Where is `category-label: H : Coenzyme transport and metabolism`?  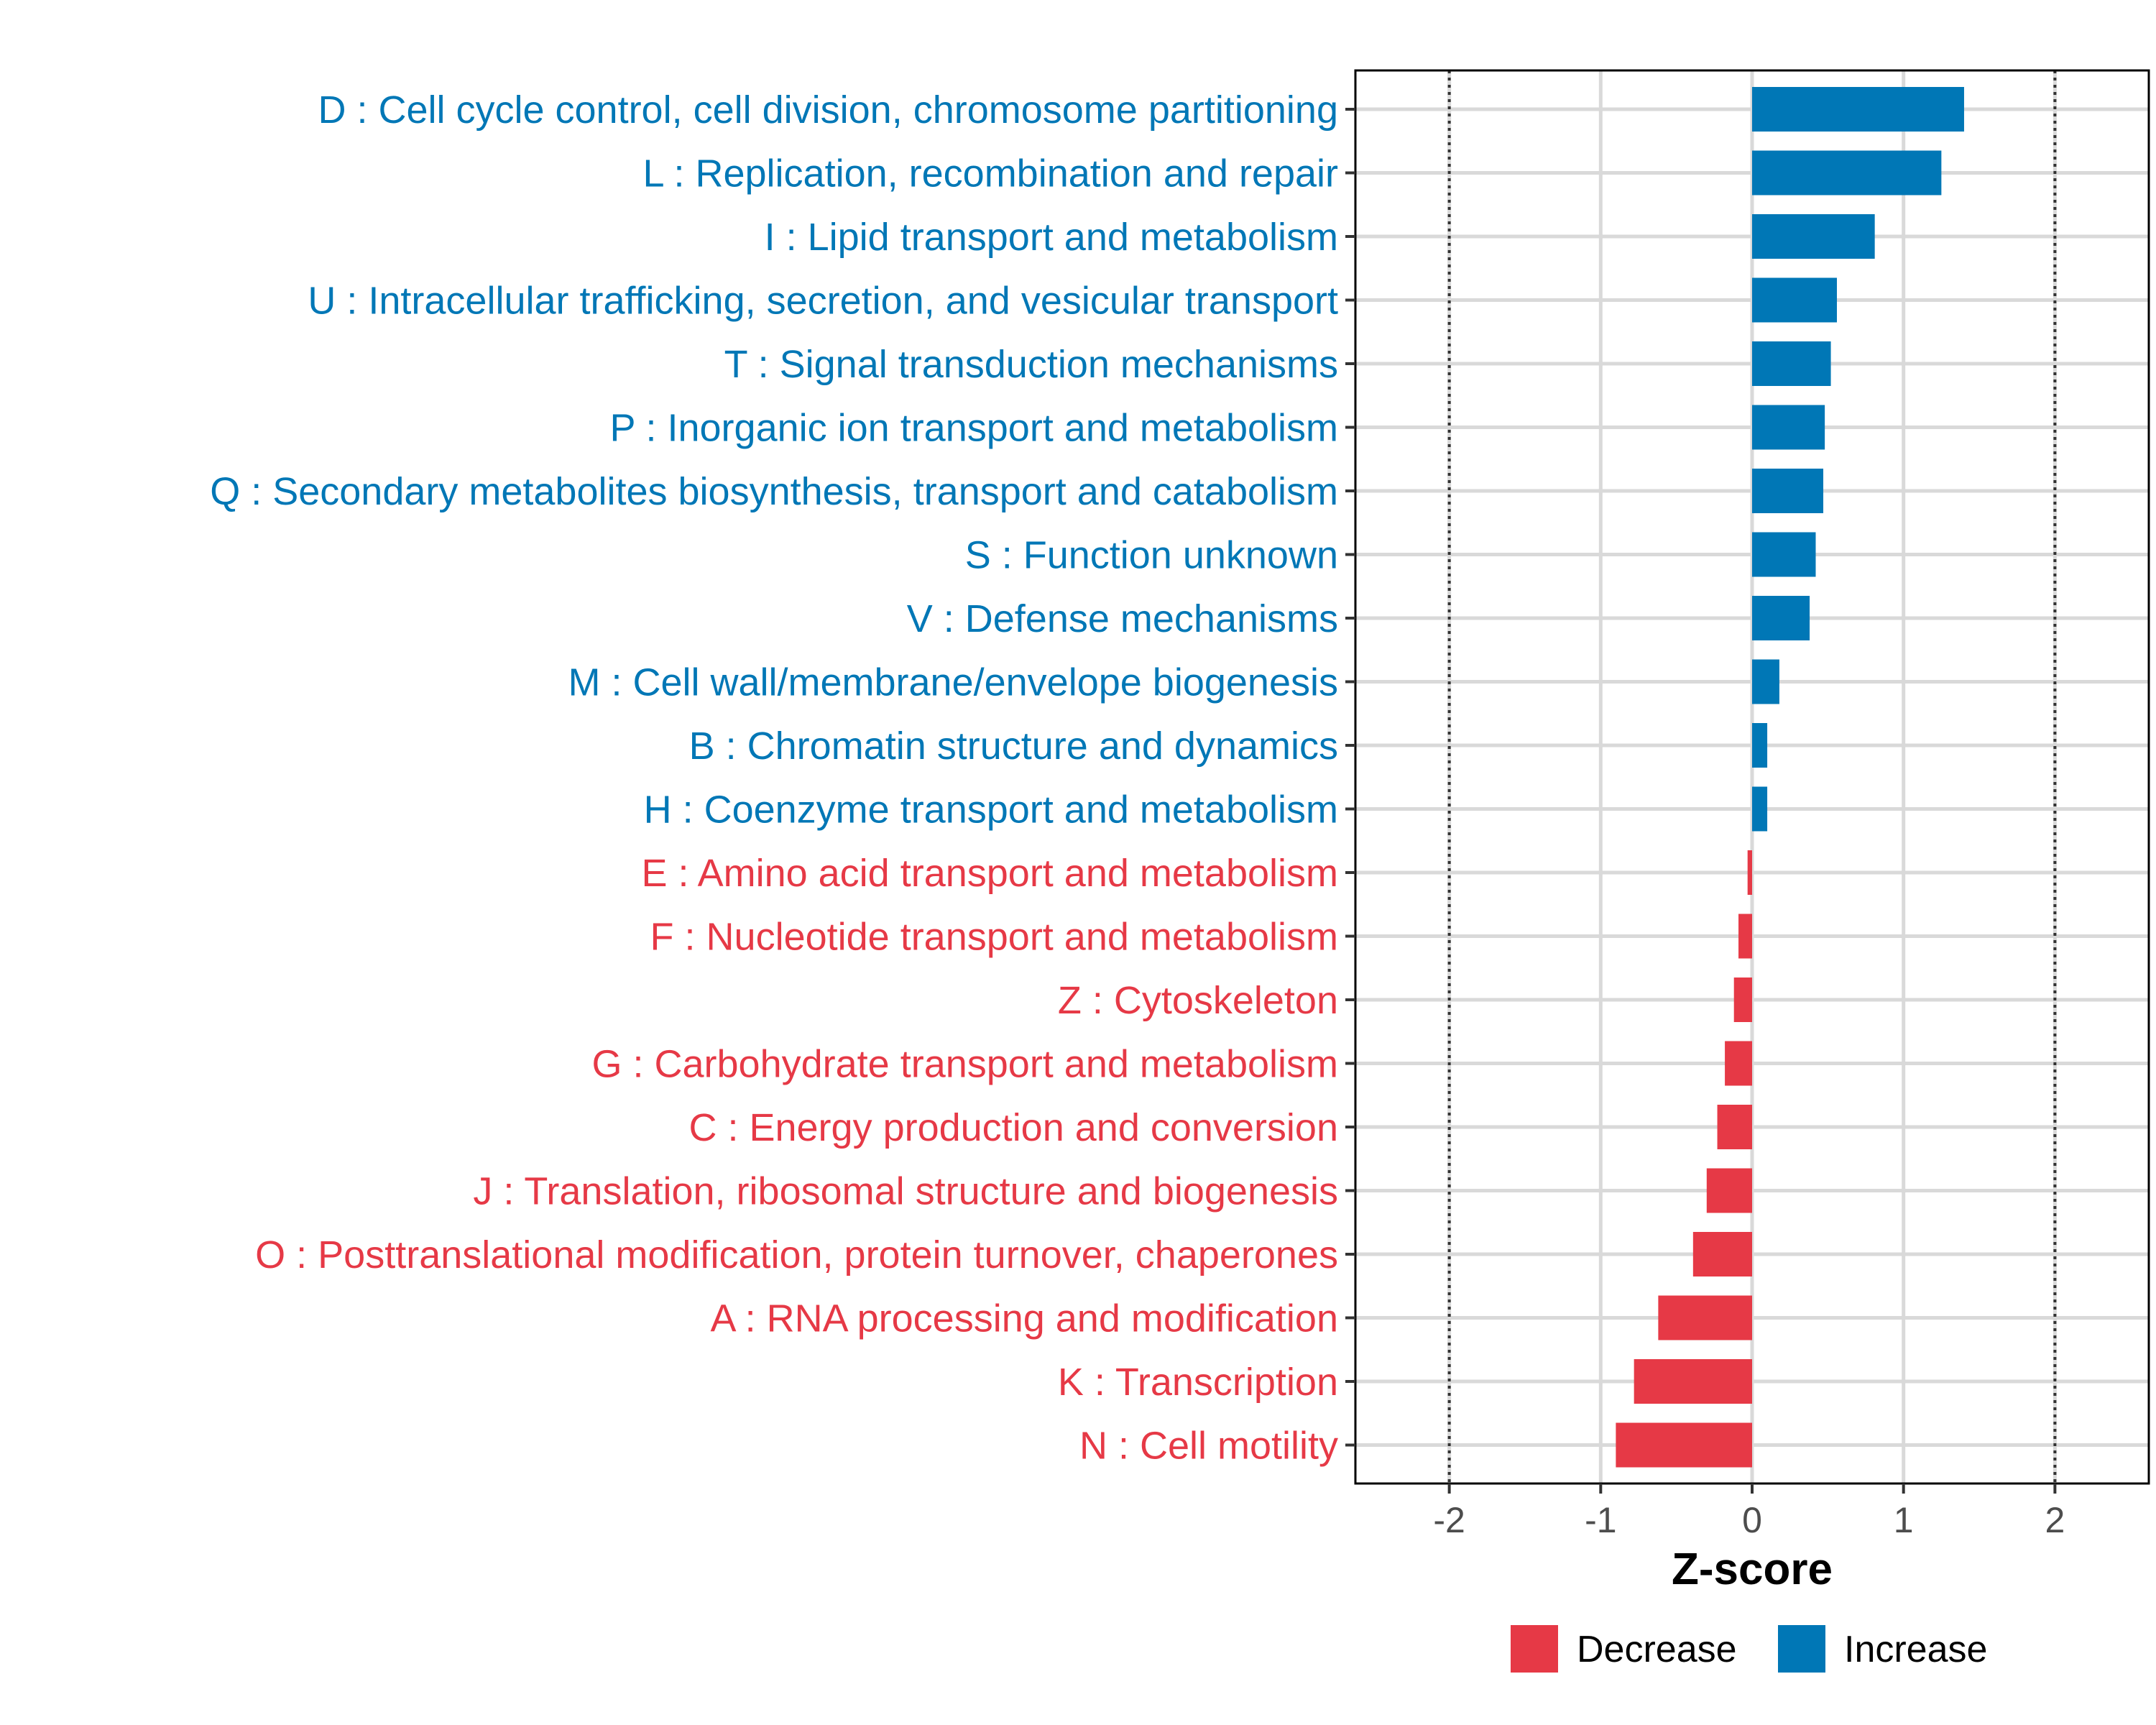
category-label: H : Coenzyme transport and metabolism is located at coordinates (991, 810).